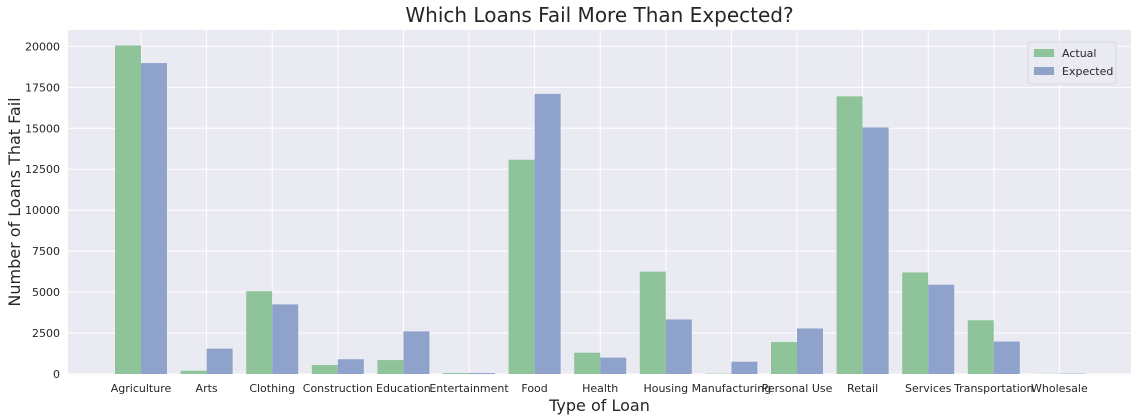 This screenshot has height=420, width=1140. What do you see at coordinates (259, 332) in the screenshot?
I see `bar-actual-clothing` at bounding box center [259, 332].